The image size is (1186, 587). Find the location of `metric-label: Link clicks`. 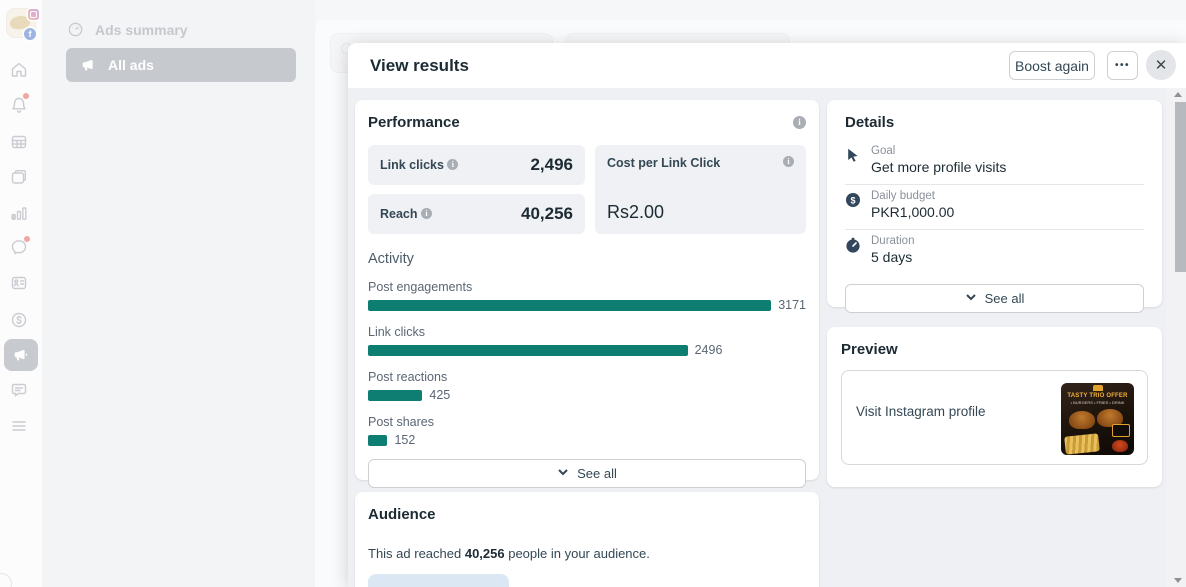

metric-label: Link clicks is located at coordinates (412, 165).